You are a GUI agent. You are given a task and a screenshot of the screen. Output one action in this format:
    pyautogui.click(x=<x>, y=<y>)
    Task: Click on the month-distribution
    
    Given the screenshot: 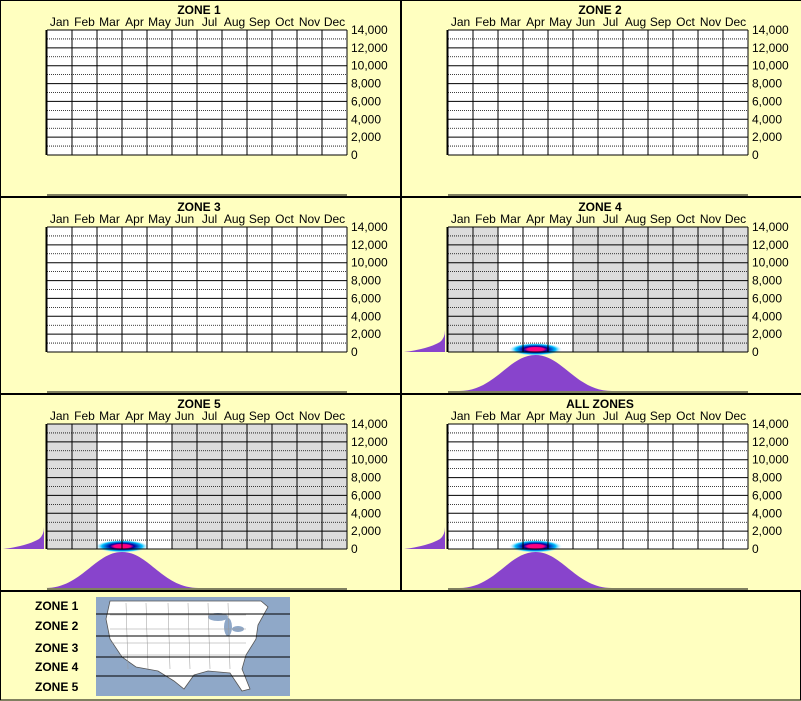 What is the action you would take?
    pyautogui.click(x=535, y=373)
    